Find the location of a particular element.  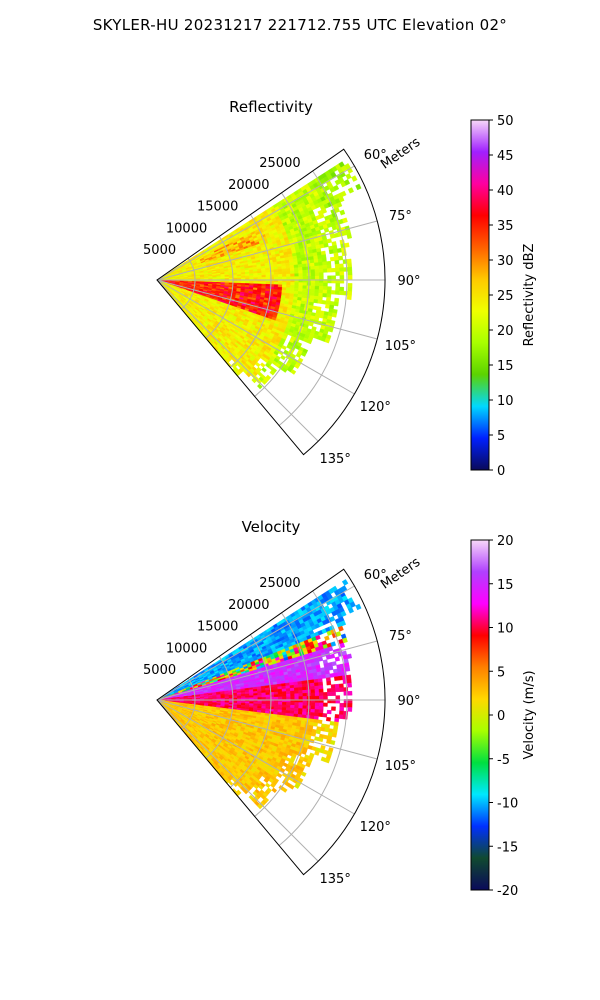

colorbar-tick-label: 35 is located at coordinates (505, 226).